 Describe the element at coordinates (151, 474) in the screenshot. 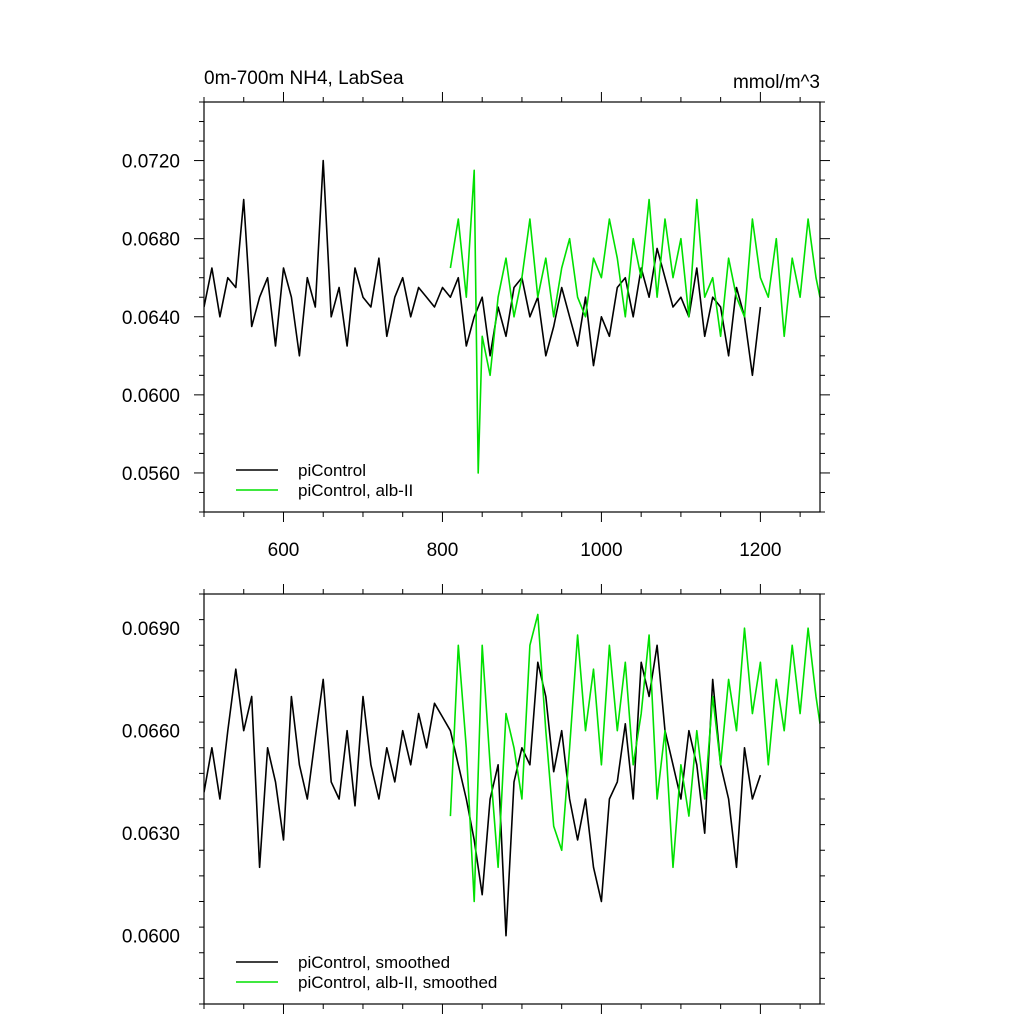

I see `y-tick-label: 0.0560` at that location.